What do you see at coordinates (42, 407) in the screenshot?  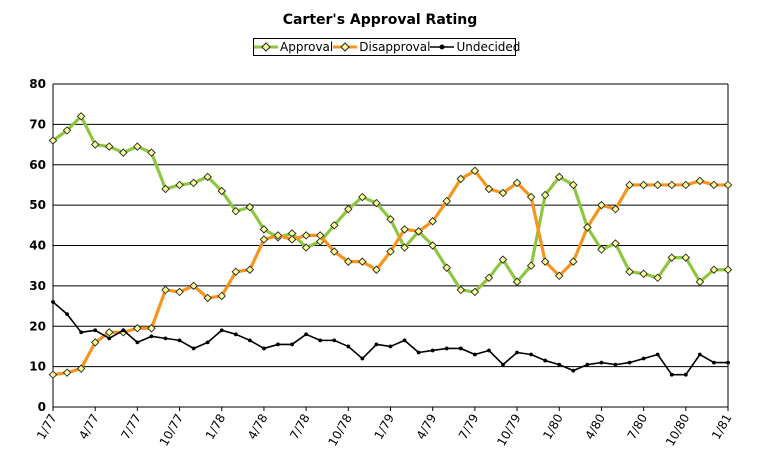 I see `y-tick-label: 0` at bounding box center [42, 407].